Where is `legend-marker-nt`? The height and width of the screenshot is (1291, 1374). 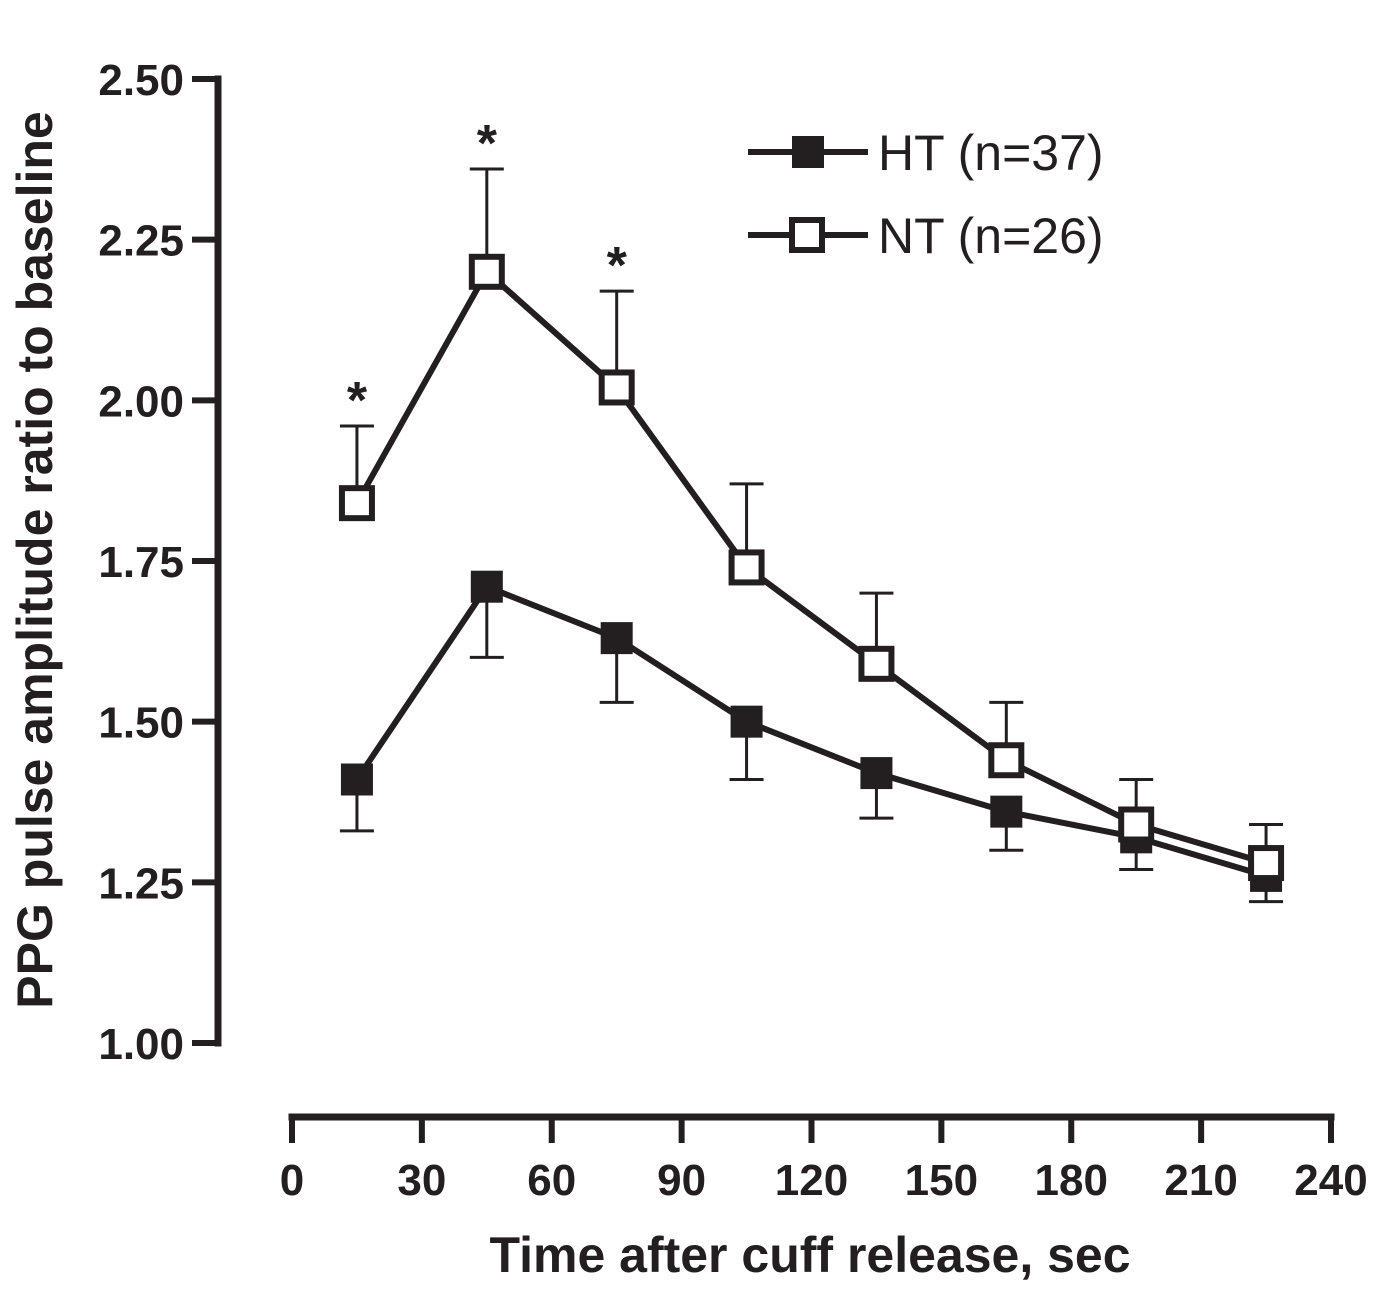
legend-marker-nt is located at coordinates (807, 235).